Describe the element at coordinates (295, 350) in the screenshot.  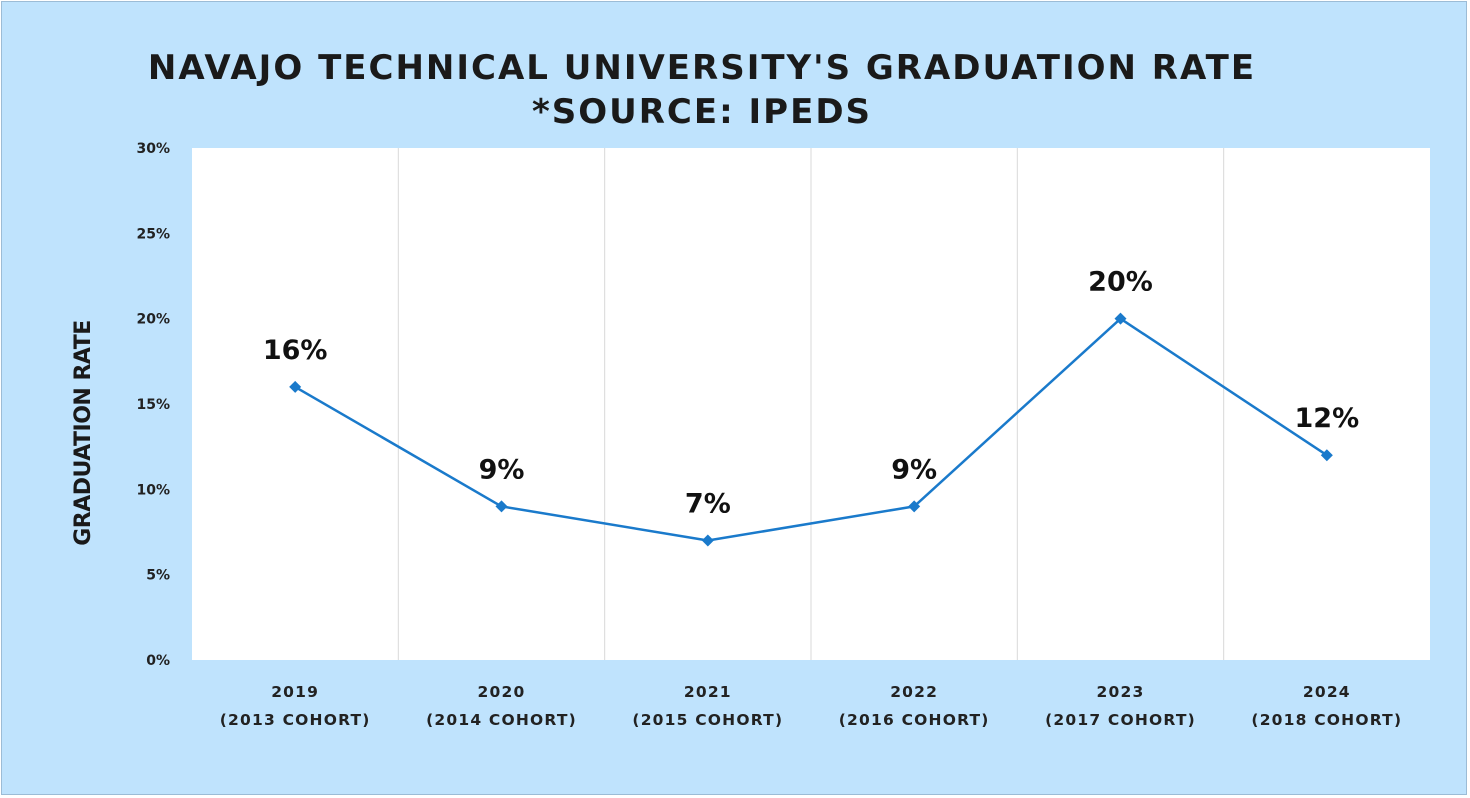
I see `data-label: 16%` at that location.